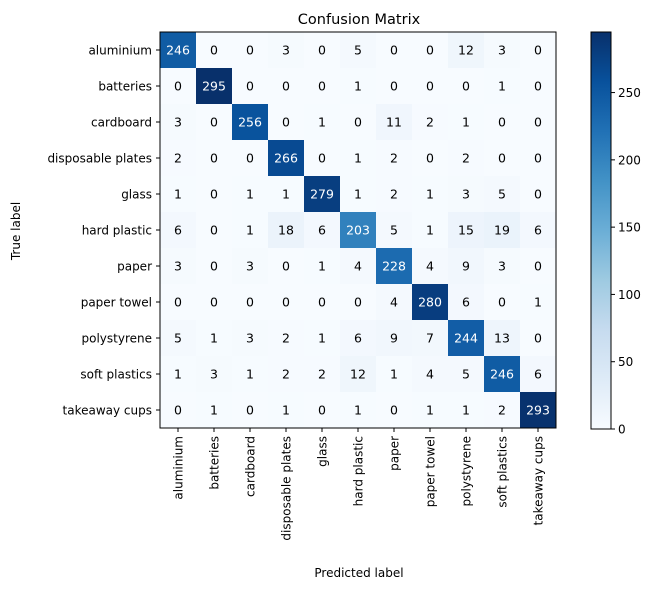 Image resolution: width=656 pixels, height=590 pixels. What do you see at coordinates (116, 375) in the screenshot?
I see `y-tick-label: soft plastics` at bounding box center [116, 375].